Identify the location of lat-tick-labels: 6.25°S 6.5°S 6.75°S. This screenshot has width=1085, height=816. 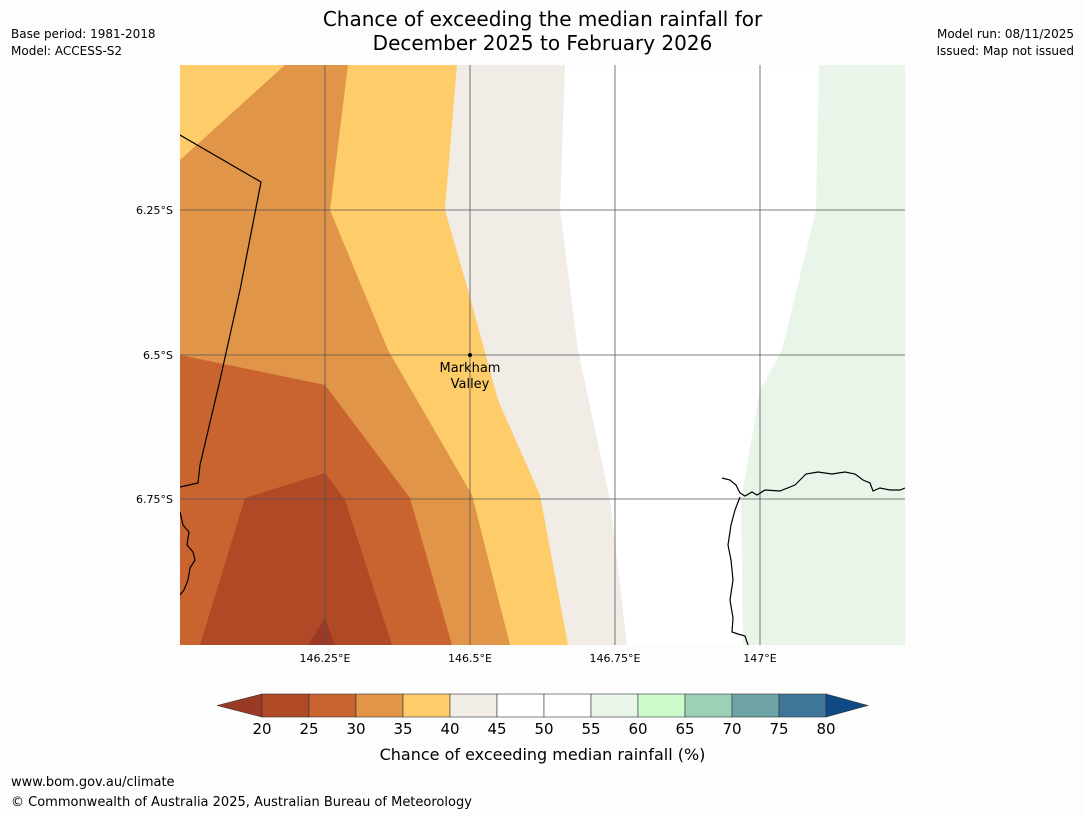
(154, 355).